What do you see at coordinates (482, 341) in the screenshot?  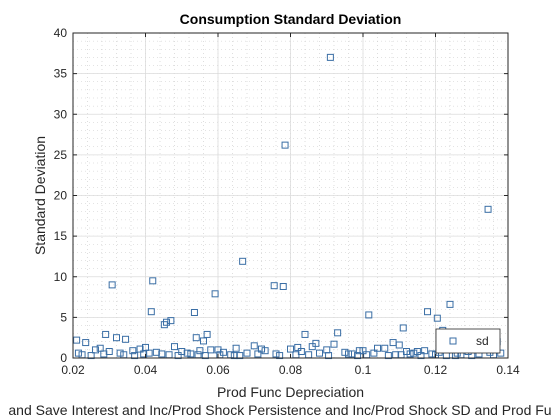 I see `legend-label: sd` at bounding box center [482, 341].